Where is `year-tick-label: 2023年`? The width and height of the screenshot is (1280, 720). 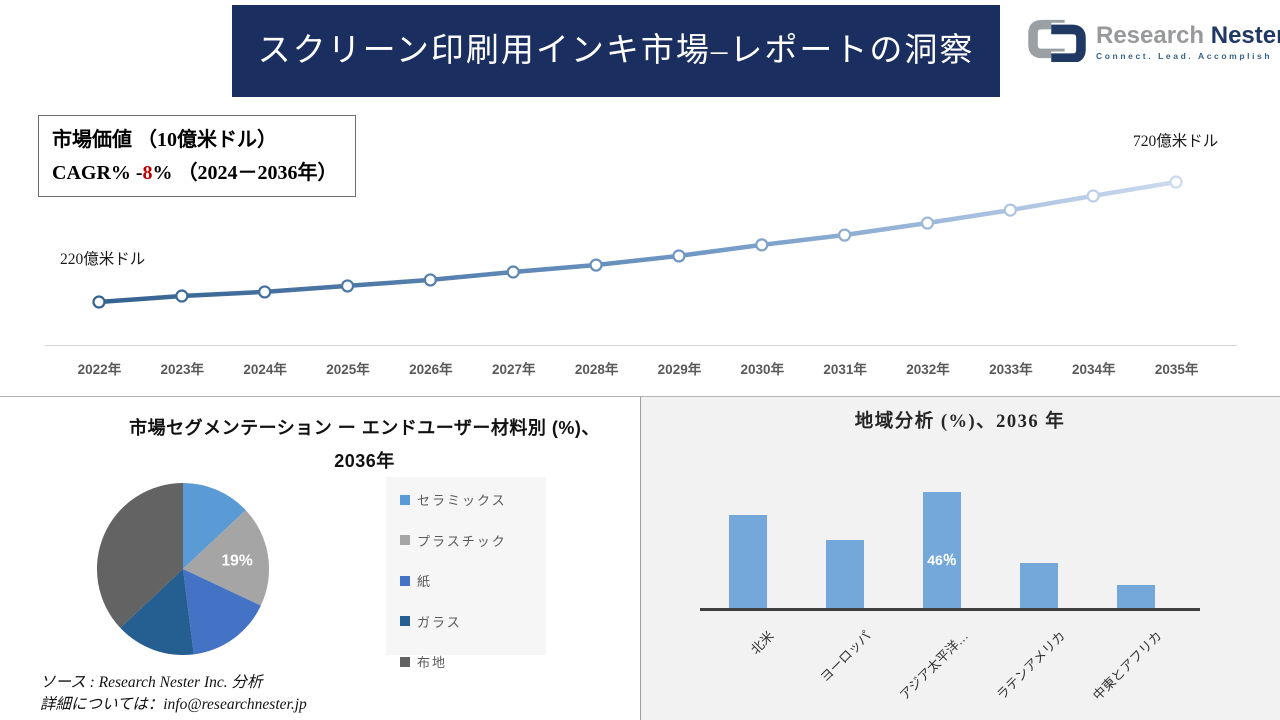
year-tick-label: 2023年 is located at coordinates (182, 369).